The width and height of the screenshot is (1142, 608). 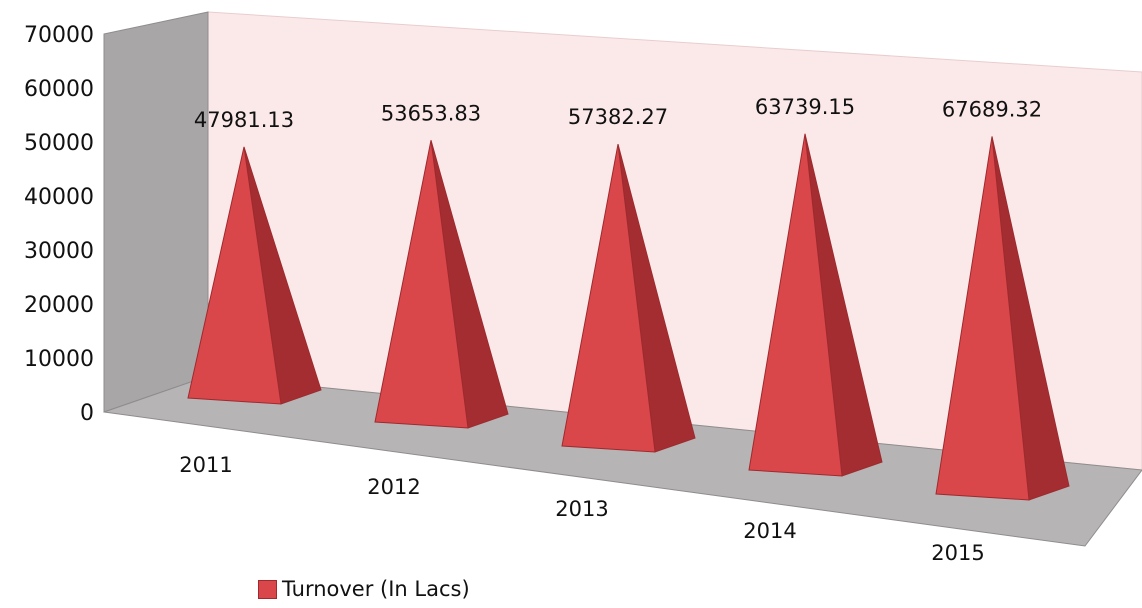 I want to click on data-label: 63739.15, so click(x=805, y=107).